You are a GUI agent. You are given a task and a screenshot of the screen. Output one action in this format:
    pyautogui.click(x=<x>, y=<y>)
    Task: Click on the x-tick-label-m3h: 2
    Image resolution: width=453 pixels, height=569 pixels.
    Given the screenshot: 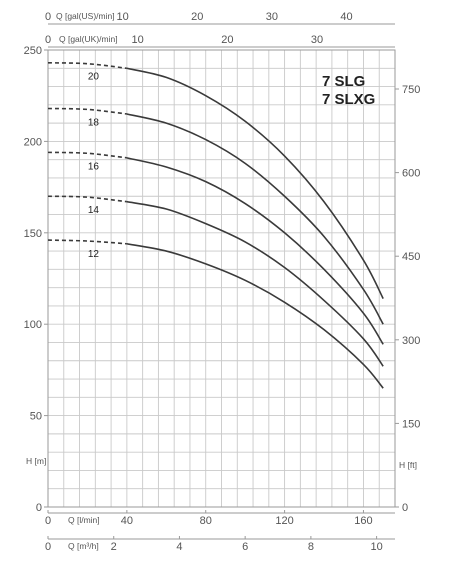 What is the action you would take?
    pyautogui.click(x=114, y=547)
    